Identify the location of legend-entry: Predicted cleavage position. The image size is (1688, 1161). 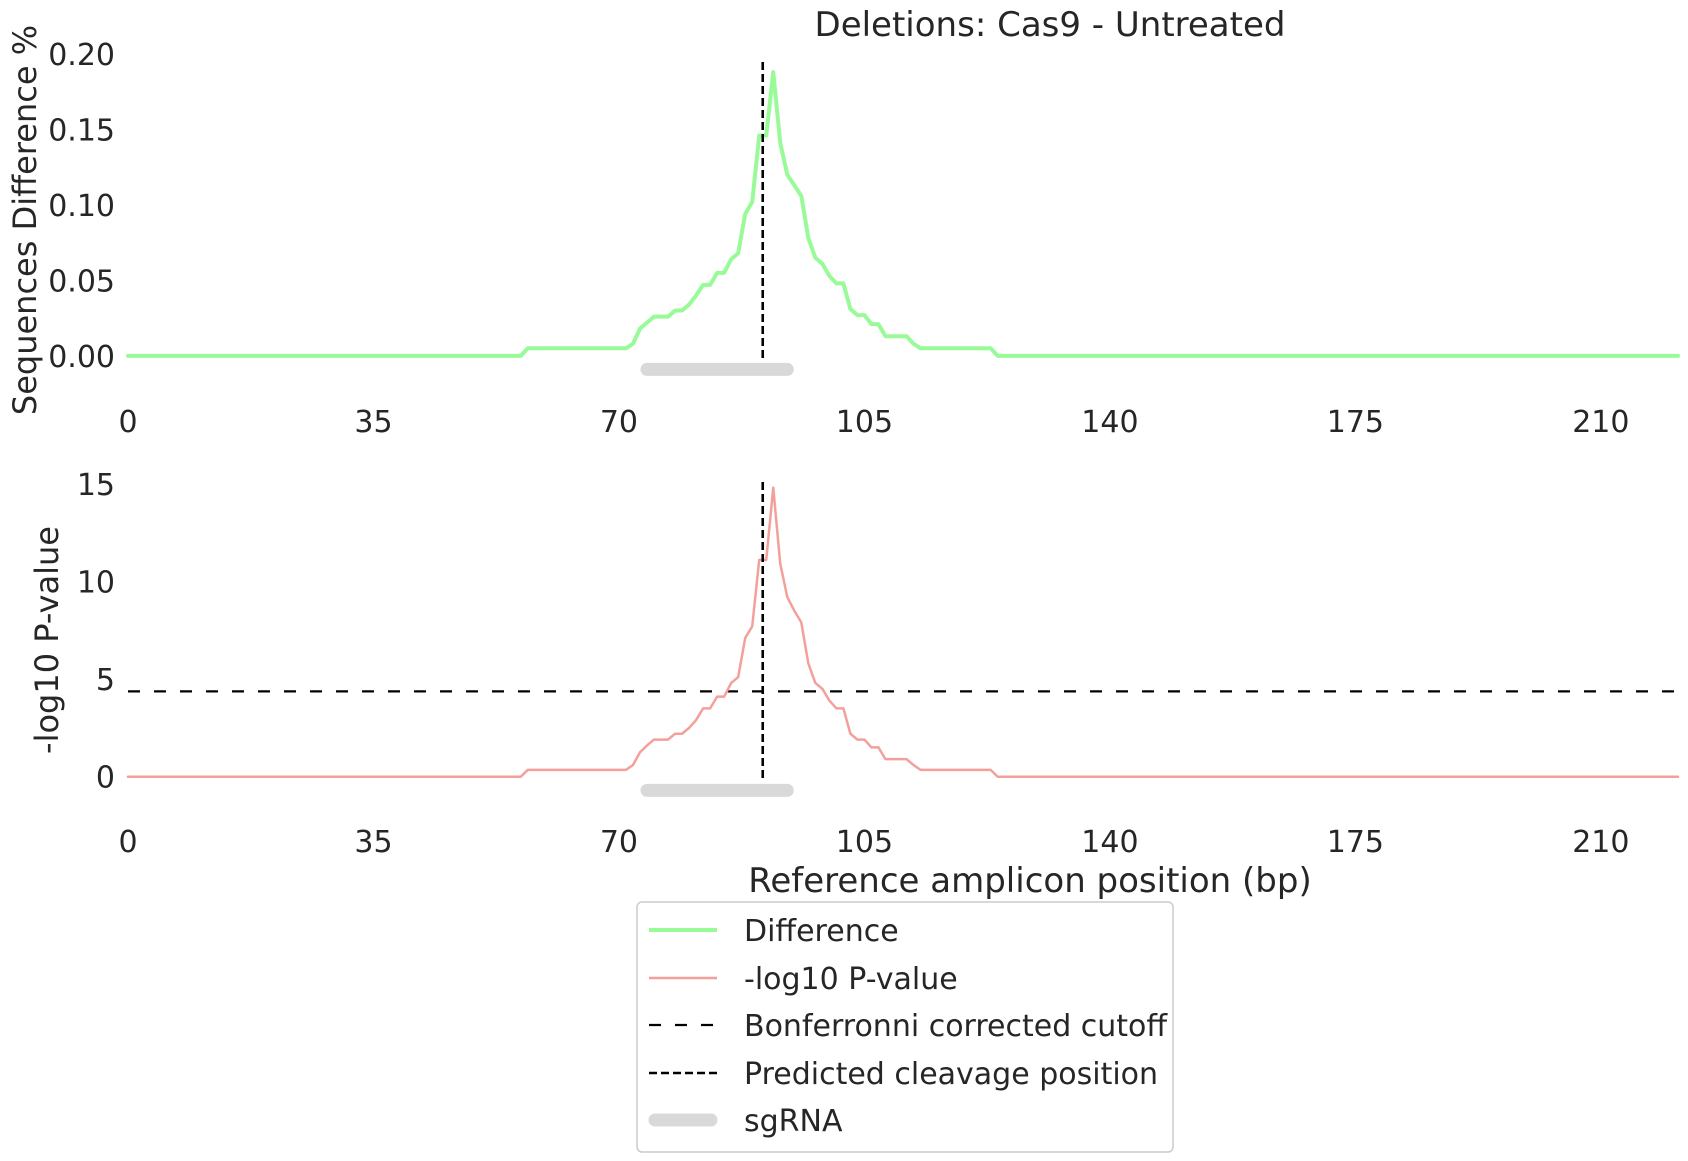
(903, 1074).